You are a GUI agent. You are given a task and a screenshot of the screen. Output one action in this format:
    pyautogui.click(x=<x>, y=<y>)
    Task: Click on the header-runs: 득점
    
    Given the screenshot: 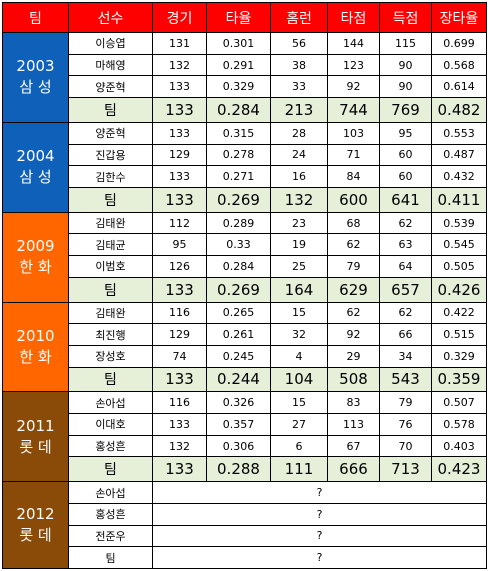 What is the action you would take?
    pyautogui.click(x=405, y=17)
    